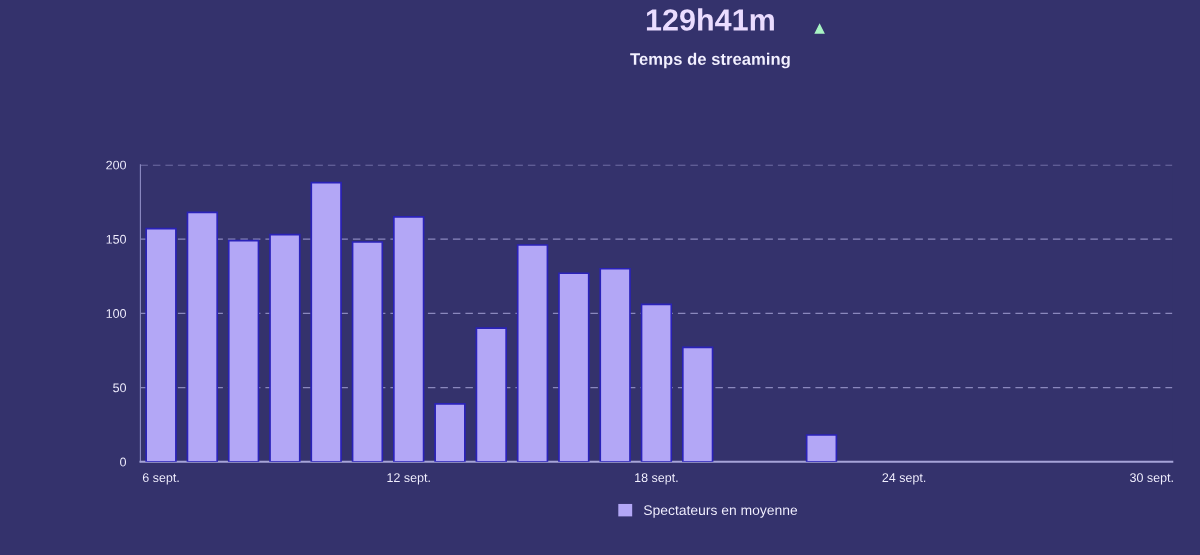  Describe the element at coordinates (904, 479) in the screenshot. I see `x-tick-label: 24 sept.` at that location.